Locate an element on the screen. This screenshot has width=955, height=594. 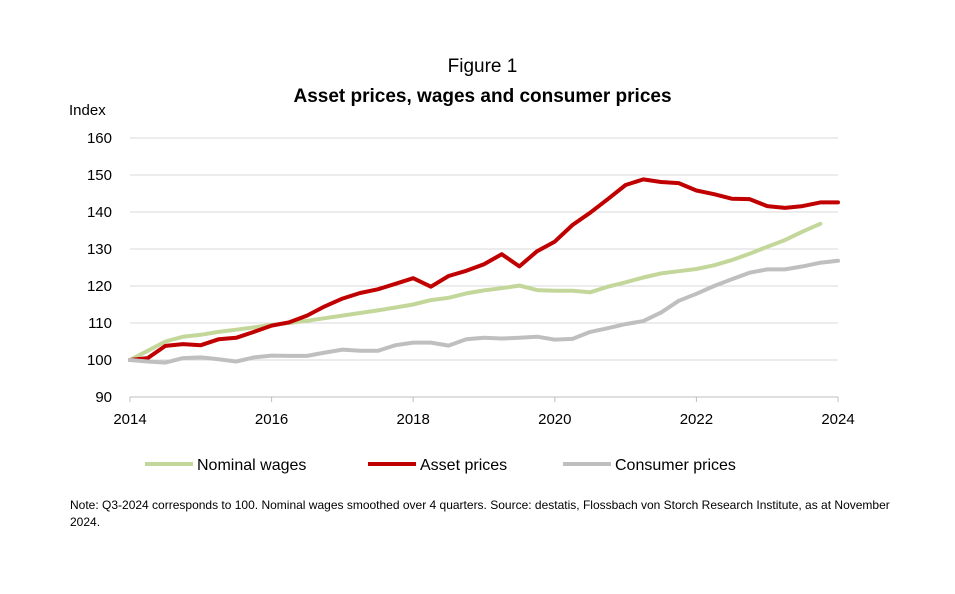
x-tick-label: 2024 is located at coordinates (837, 419).